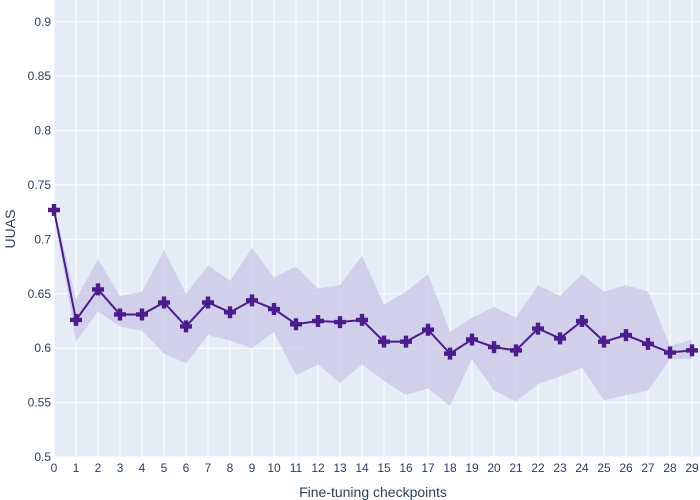 This screenshot has width=700, height=500. I want to click on x-tick-label: 6, so click(186, 468).